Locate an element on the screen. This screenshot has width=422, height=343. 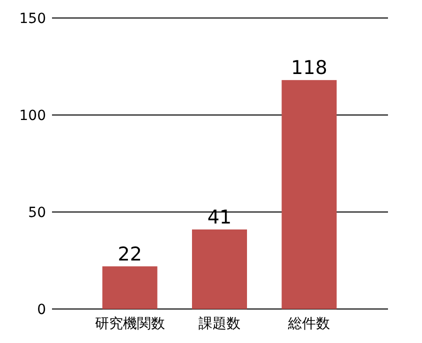
x-tick-label: 総件数 is located at coordinates (308, 324).